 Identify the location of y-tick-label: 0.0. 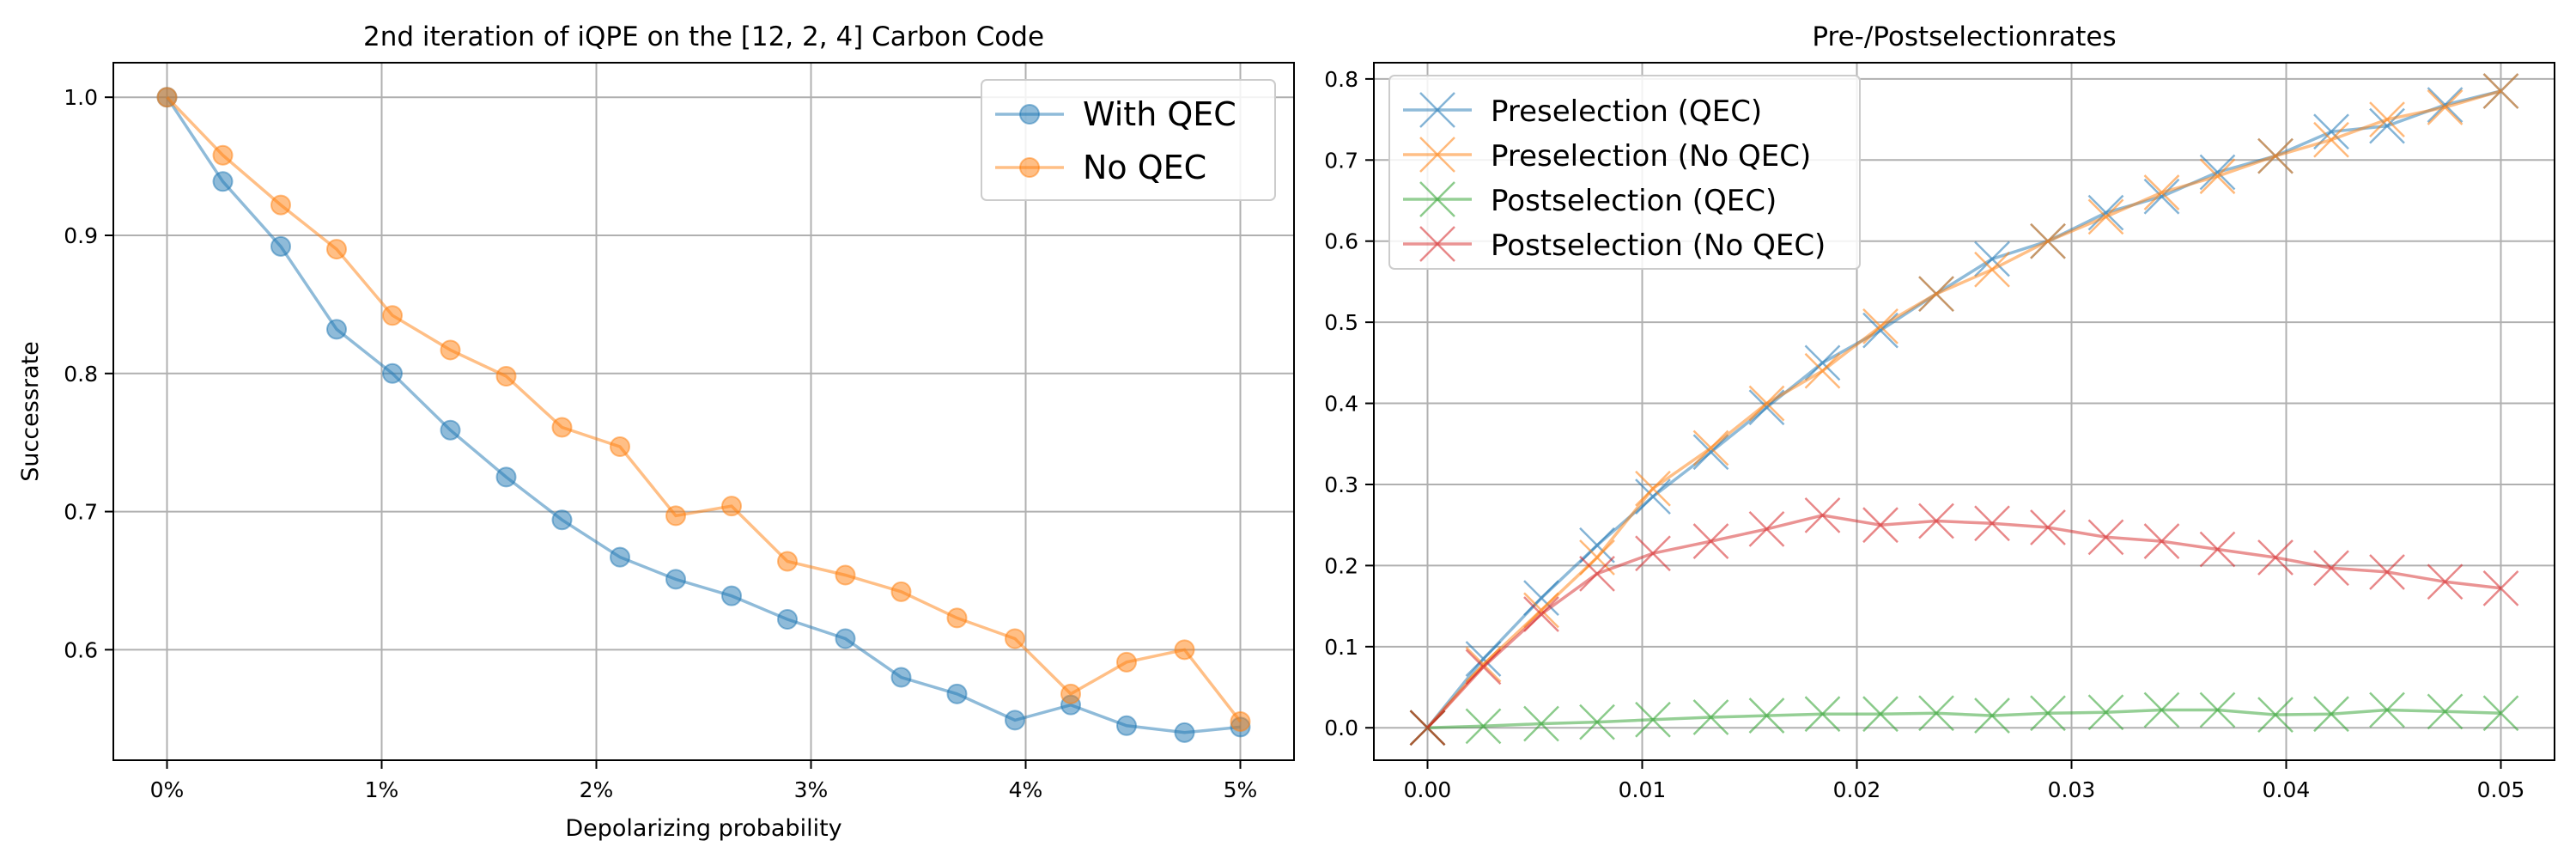
(1341, 728).